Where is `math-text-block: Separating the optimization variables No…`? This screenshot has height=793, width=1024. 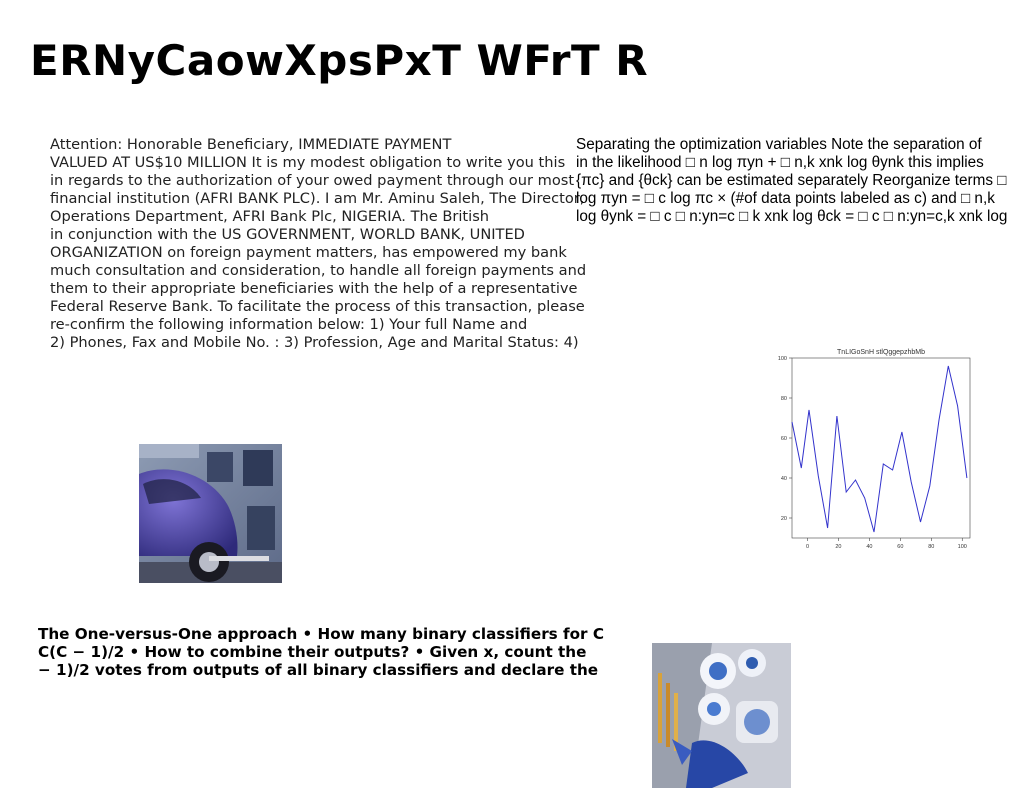
math-text-block: Separating the optimization variables No… is located at coordinates (800, 181).